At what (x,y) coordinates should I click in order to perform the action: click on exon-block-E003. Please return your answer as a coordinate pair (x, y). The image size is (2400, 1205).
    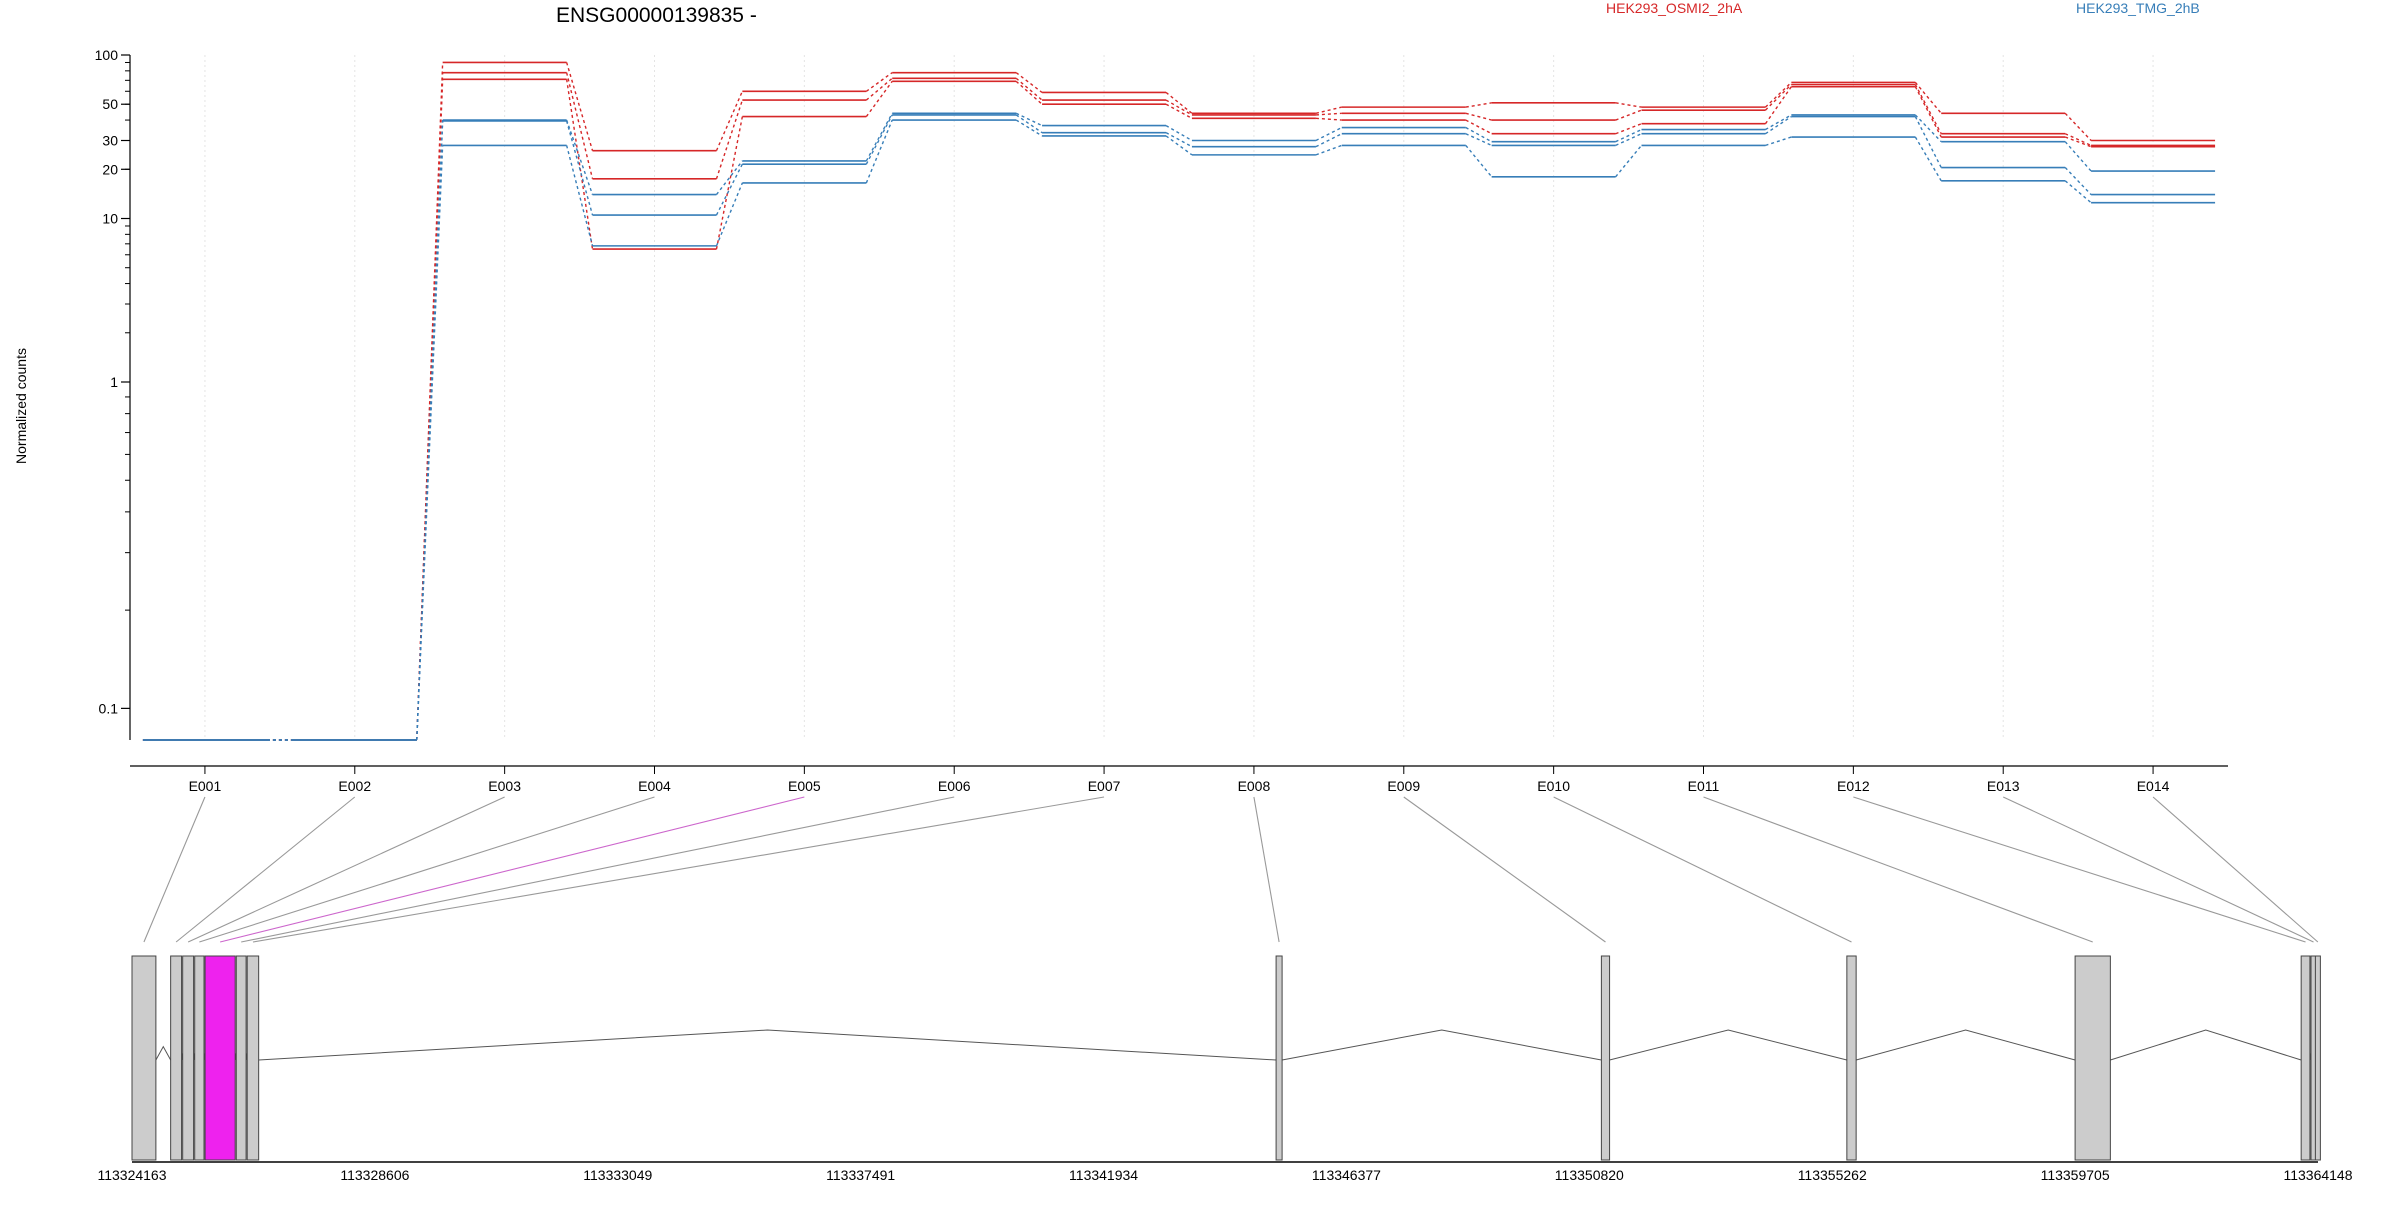
    Looking at the image, I should click on (188, 1058).